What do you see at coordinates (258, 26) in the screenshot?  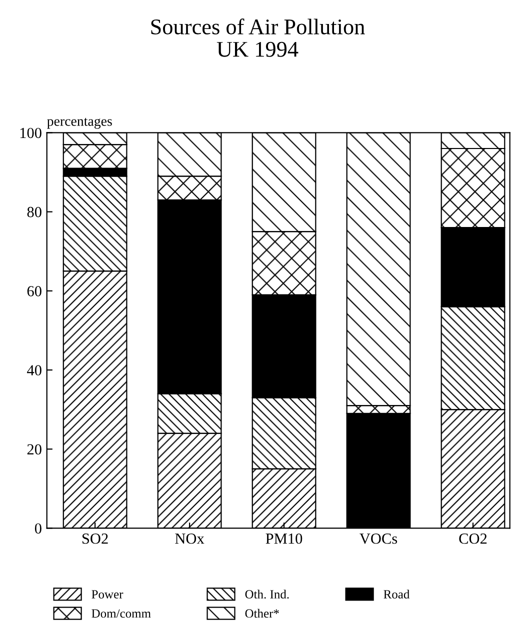 I see `chart-title: Sources of Air Pollution` at bounding box center [258, 26].